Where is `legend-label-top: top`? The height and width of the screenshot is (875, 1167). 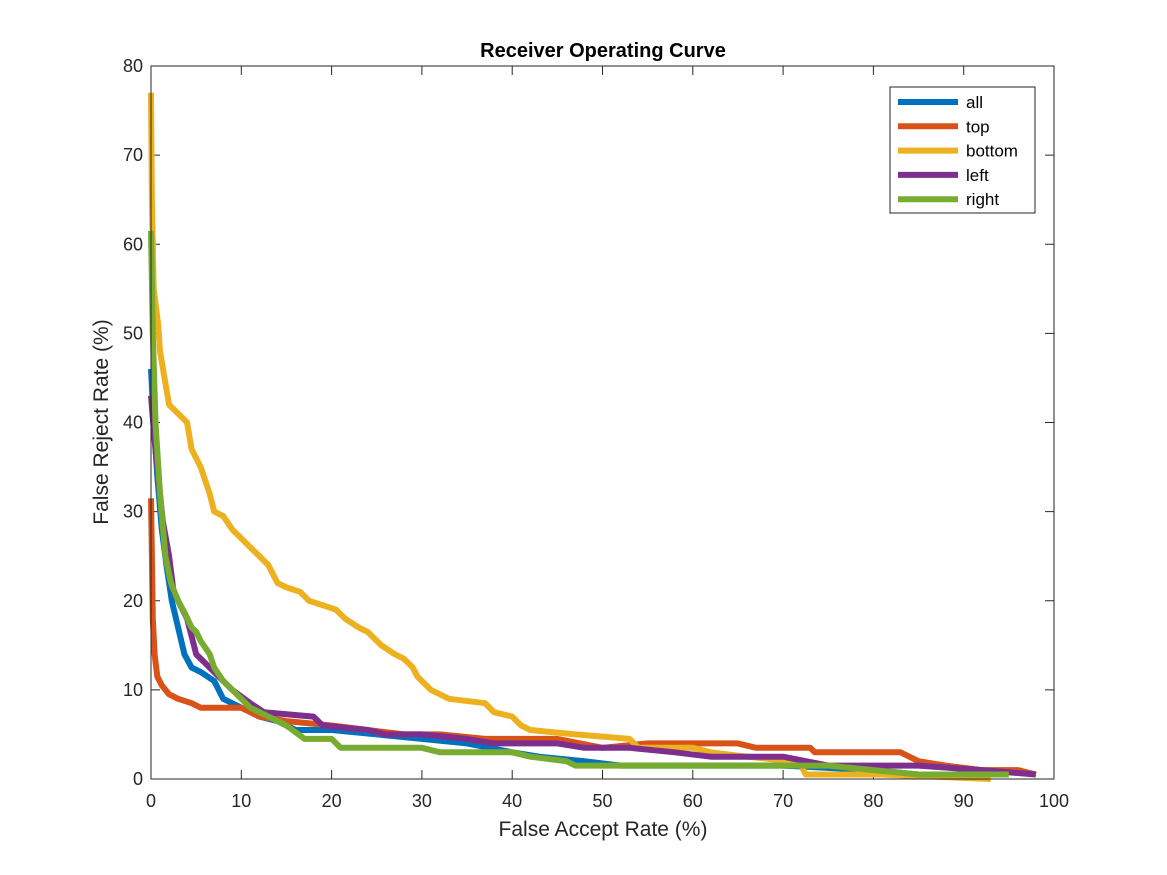 legend-label-top: top is located at coordinates (978, 126).